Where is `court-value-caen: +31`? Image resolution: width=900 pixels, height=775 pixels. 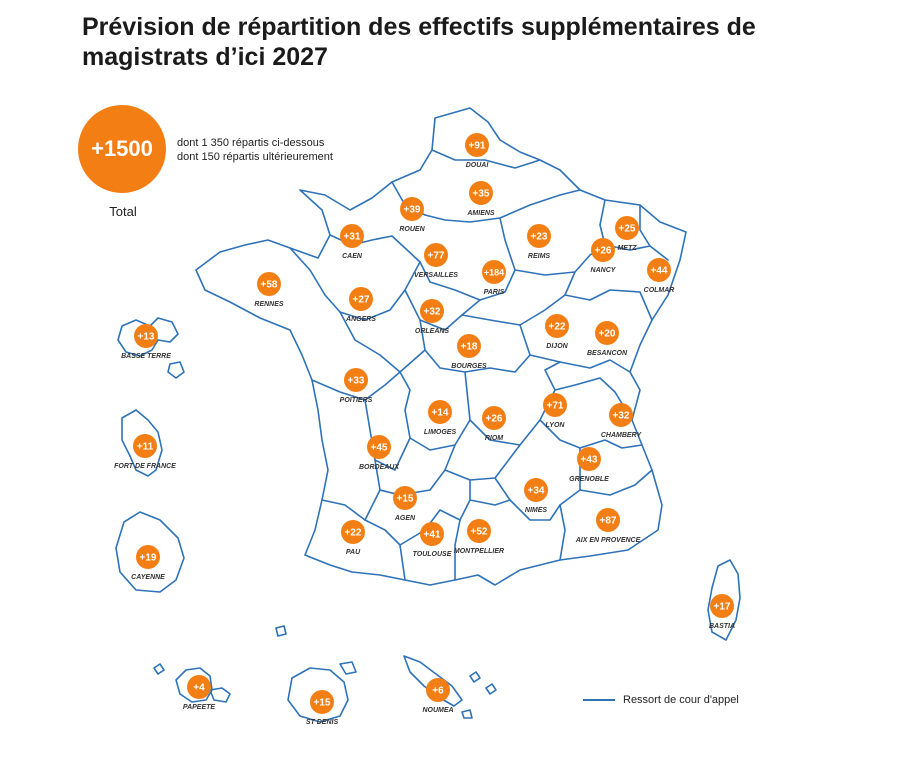
court-value-caen: +31 is located at coordinates (352, 237).